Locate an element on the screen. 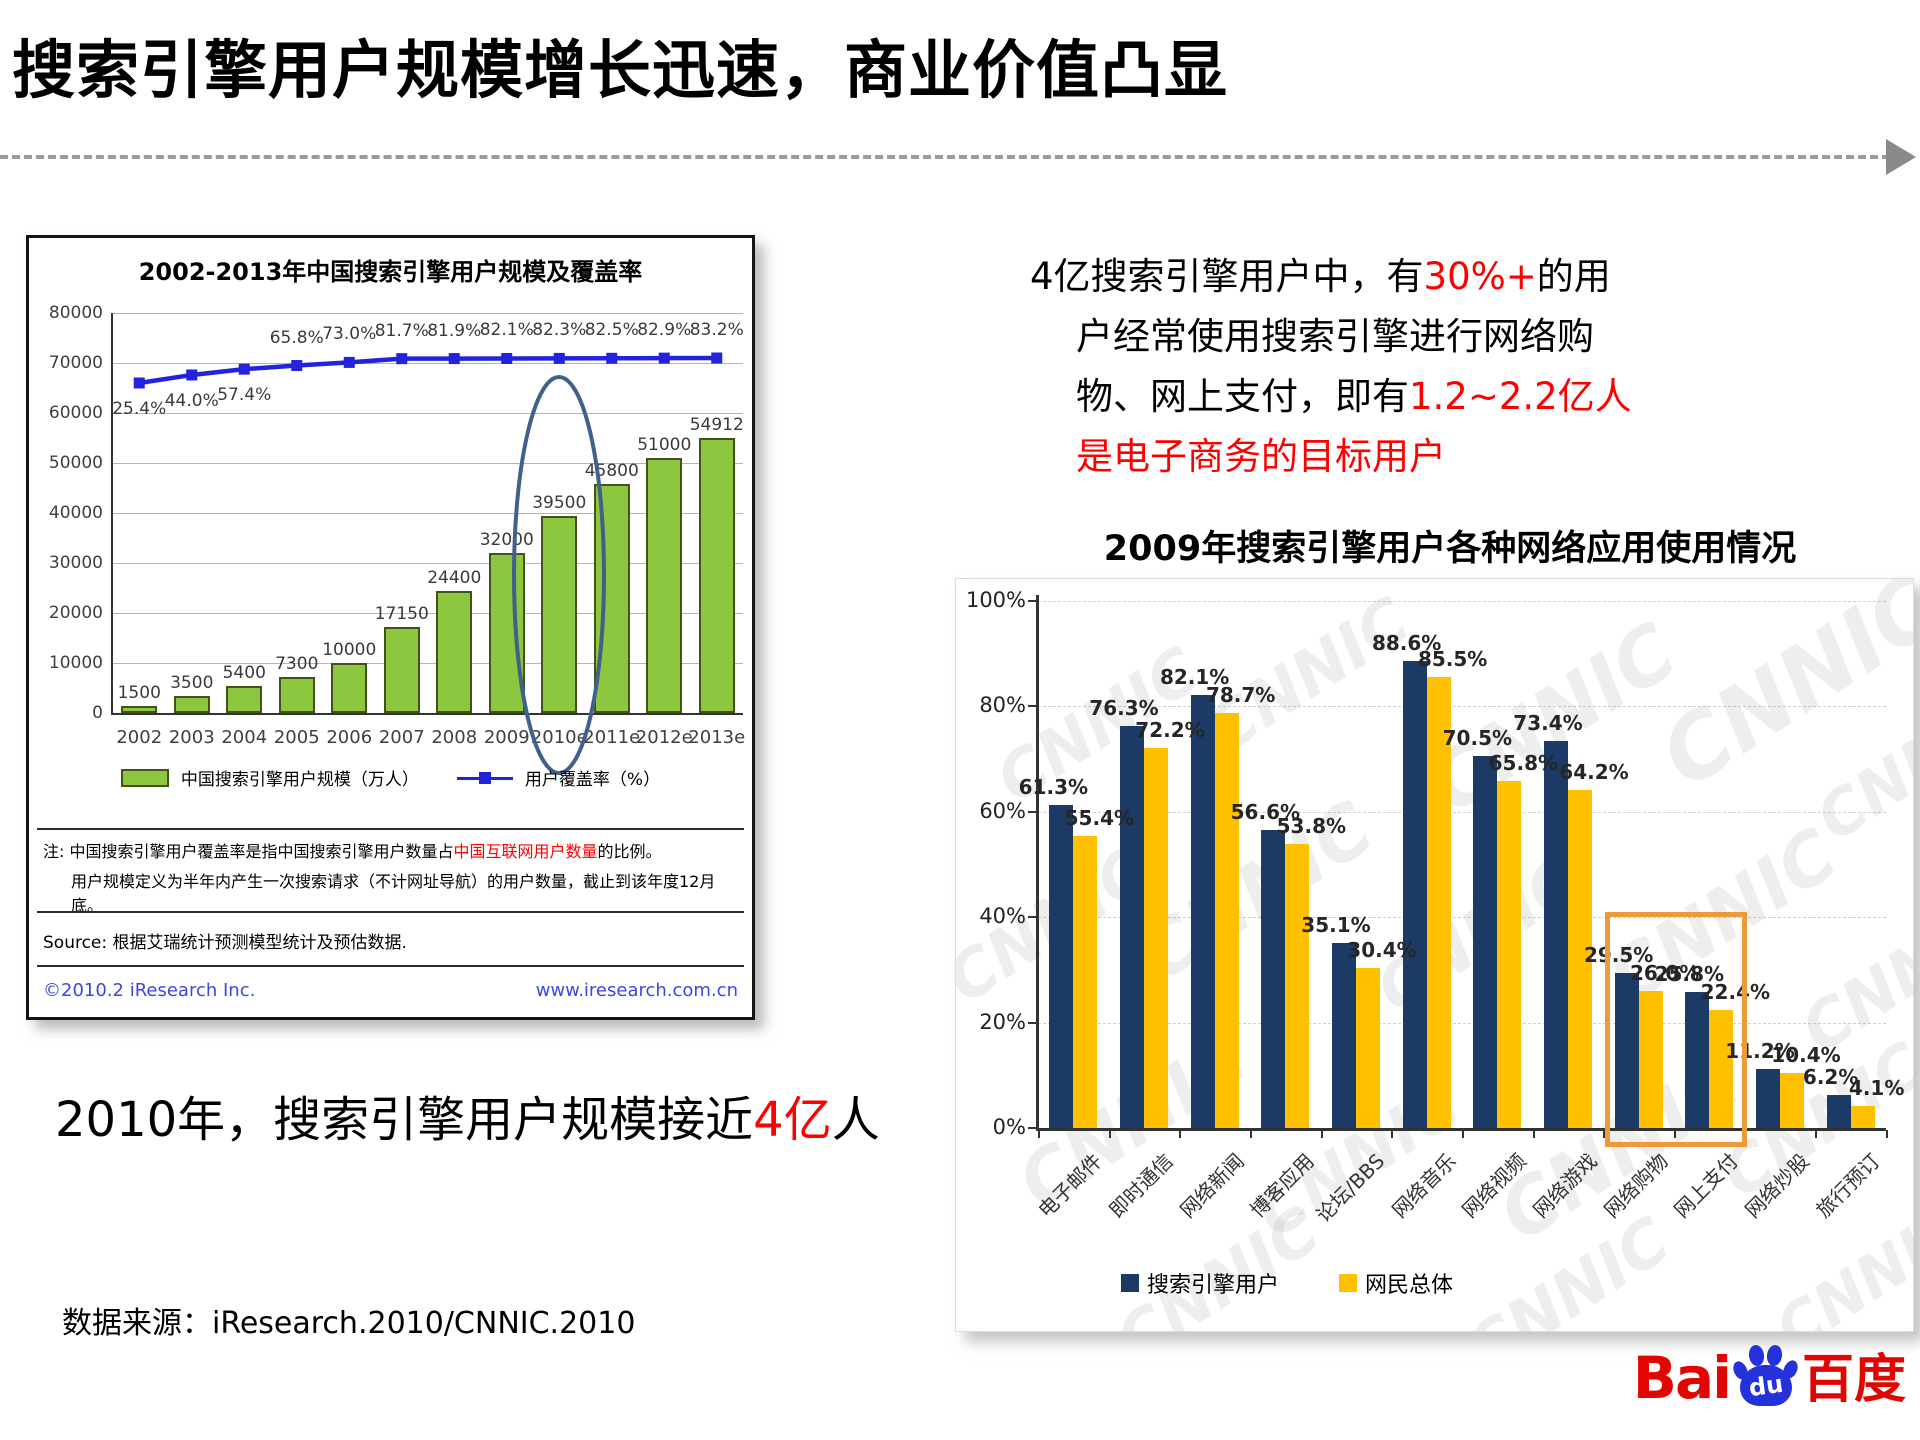 Image resolution: width=1920 pixels, height=1440 pixels. left-chart-source: Source: 根据艾瑞统计预测模型统计及预估数据. is located at coordinates (225, 943).